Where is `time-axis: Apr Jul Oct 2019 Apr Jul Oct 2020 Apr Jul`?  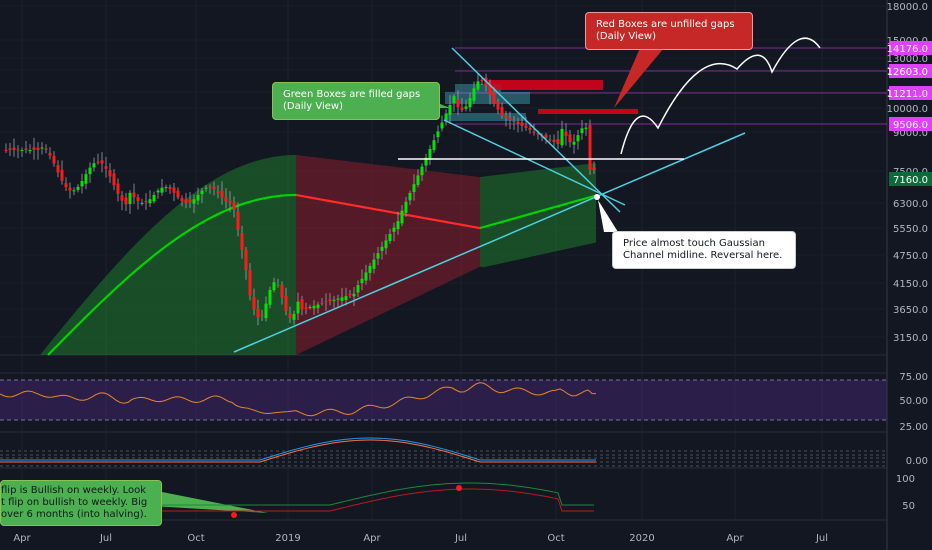
time-axis: Apr Jul Oct 2019 Apr Jul Oct 2020 Apr Jul is located at coordinates (420, 538).